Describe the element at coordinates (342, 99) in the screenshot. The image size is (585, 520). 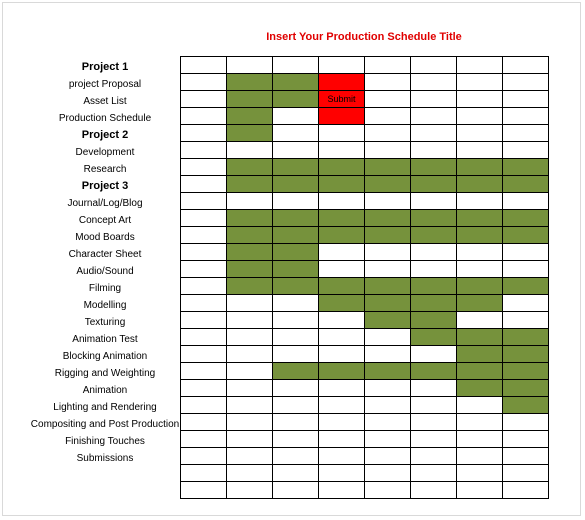
I see `submit-cell: Submit` at that location.